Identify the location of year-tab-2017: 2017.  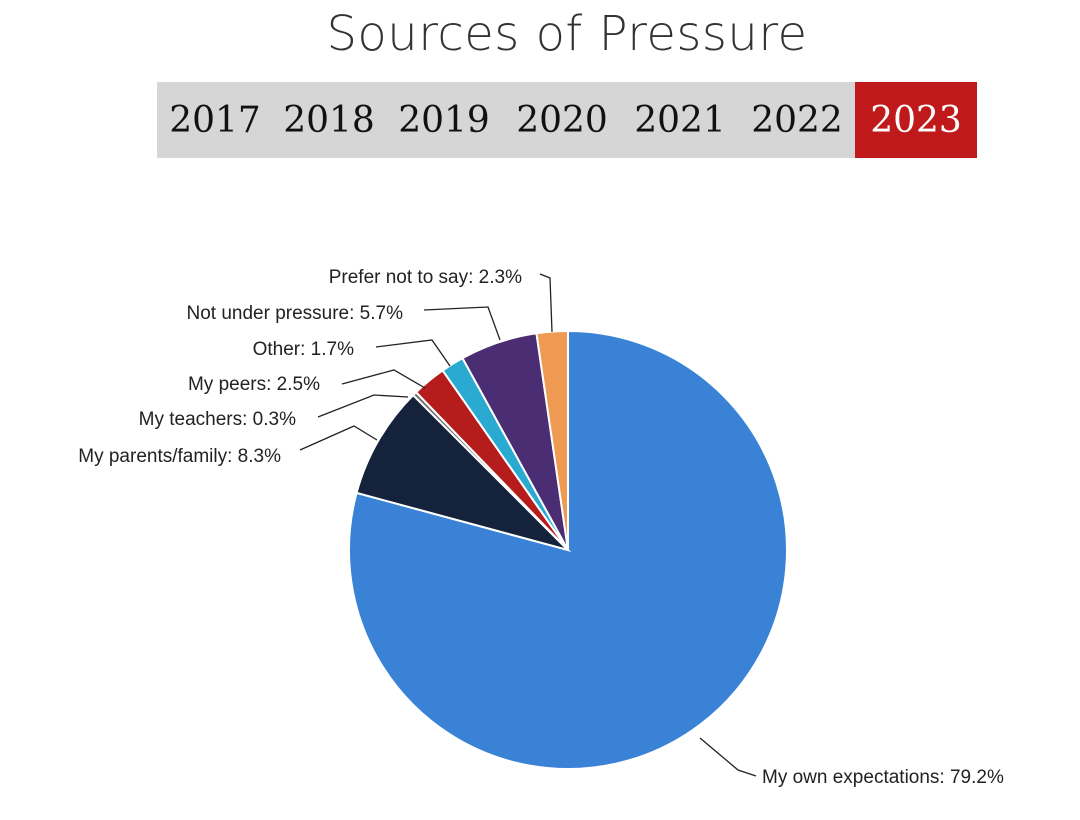
(215, 120).